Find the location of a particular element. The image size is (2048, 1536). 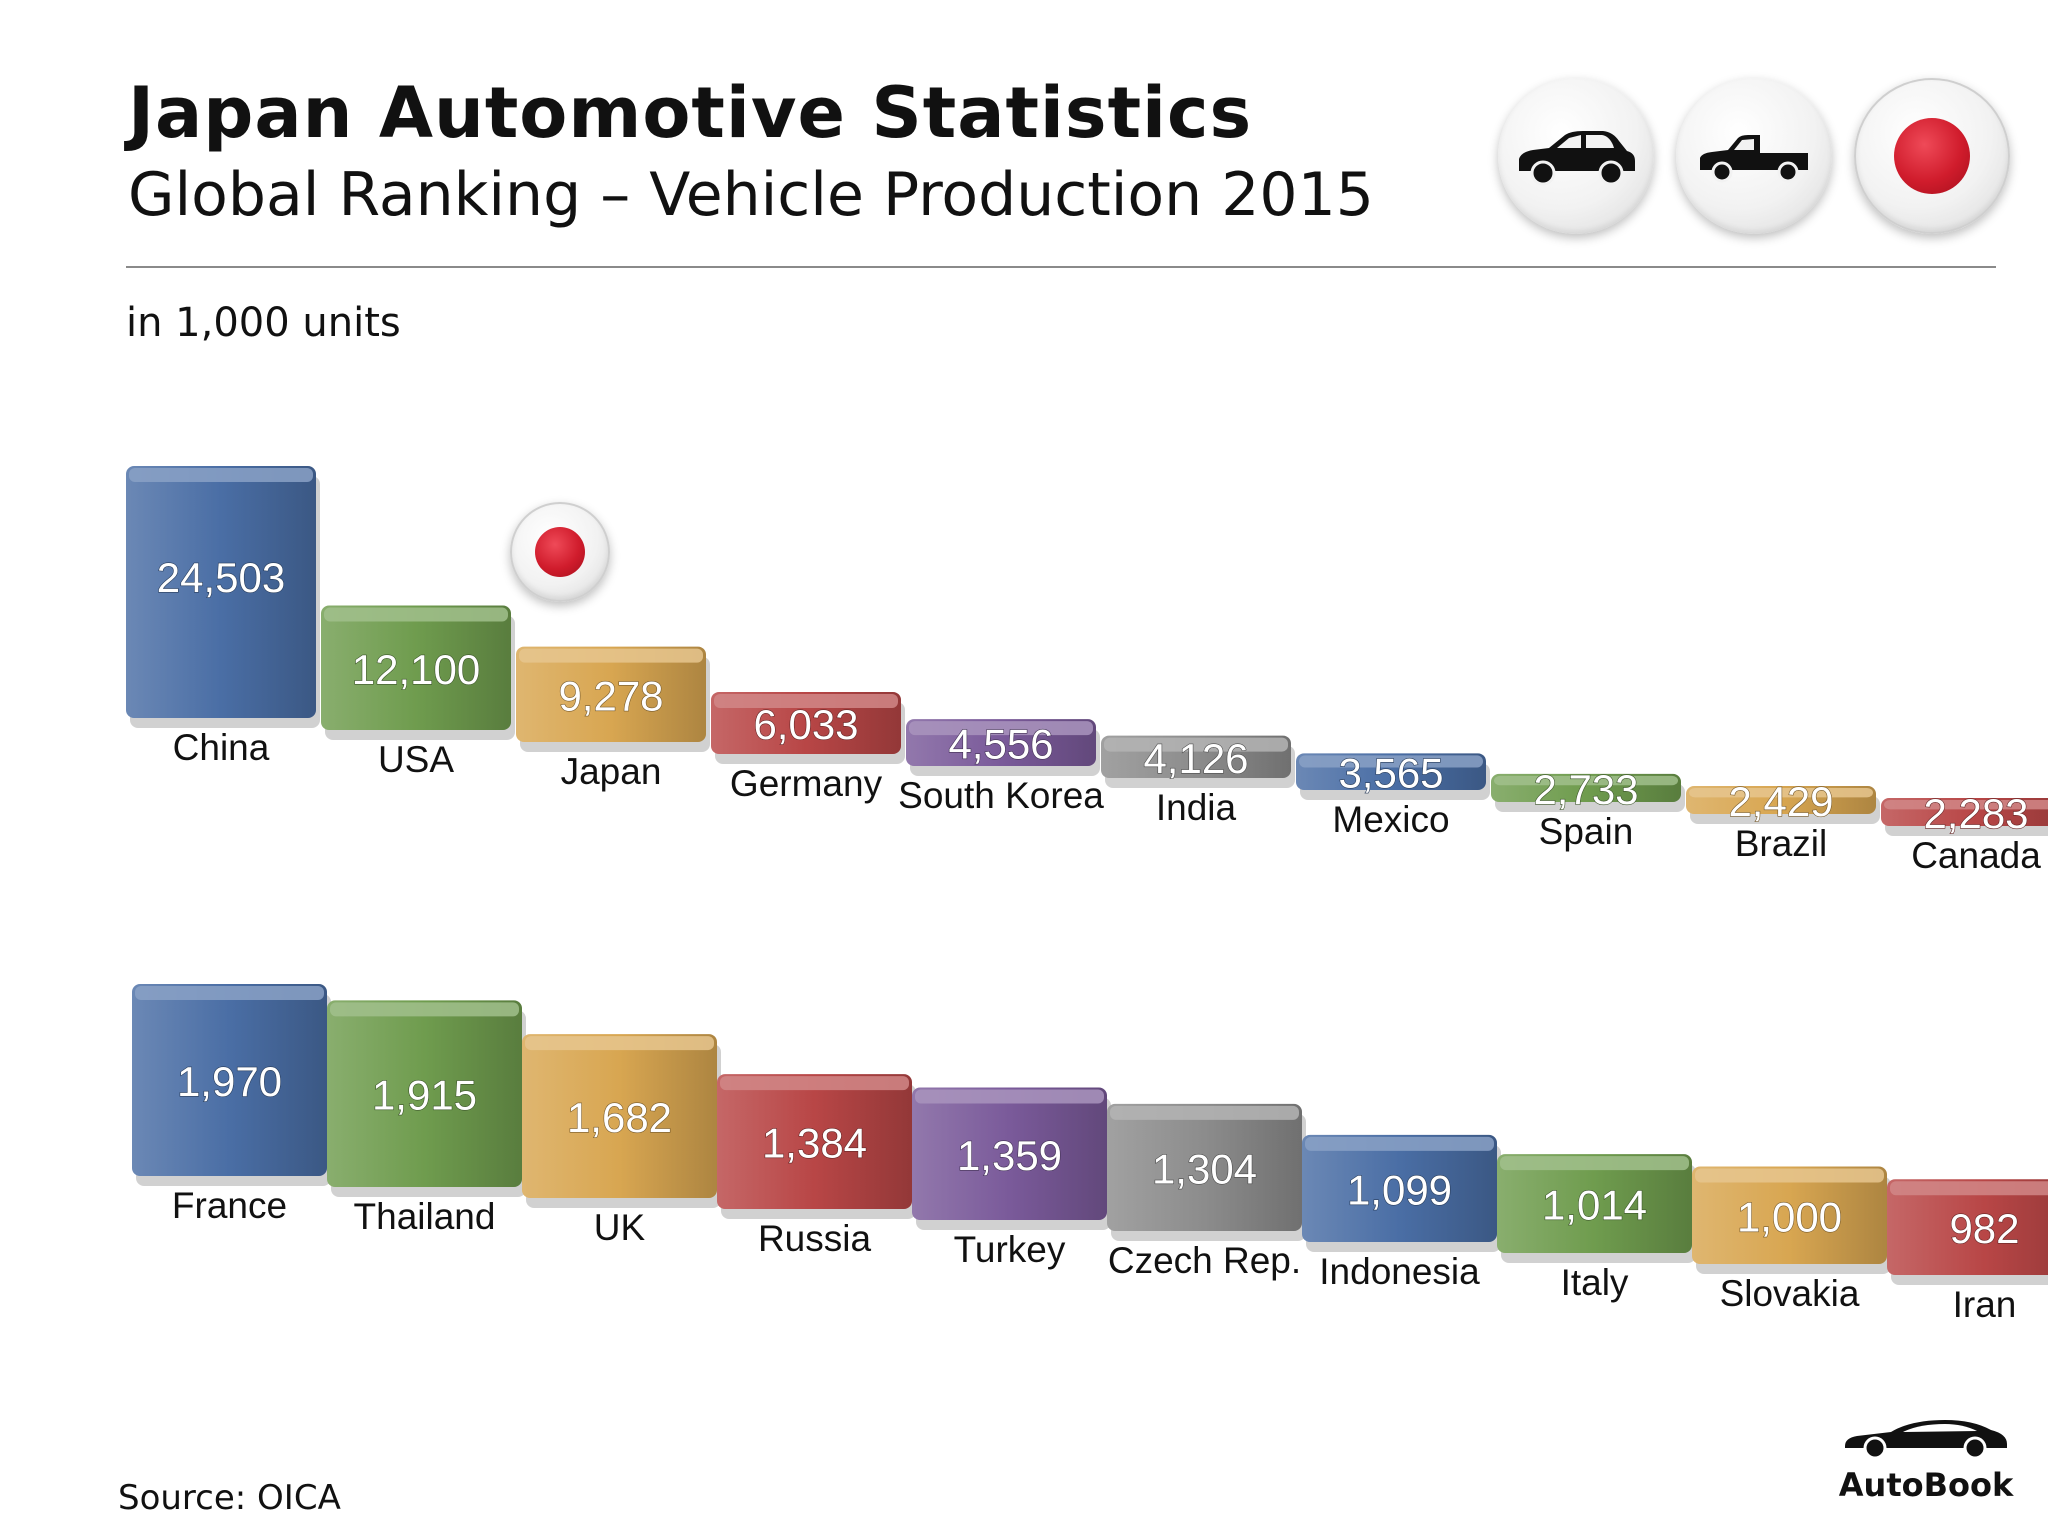

japan-highlight-flag-icon is located at coordinates (560, 552).